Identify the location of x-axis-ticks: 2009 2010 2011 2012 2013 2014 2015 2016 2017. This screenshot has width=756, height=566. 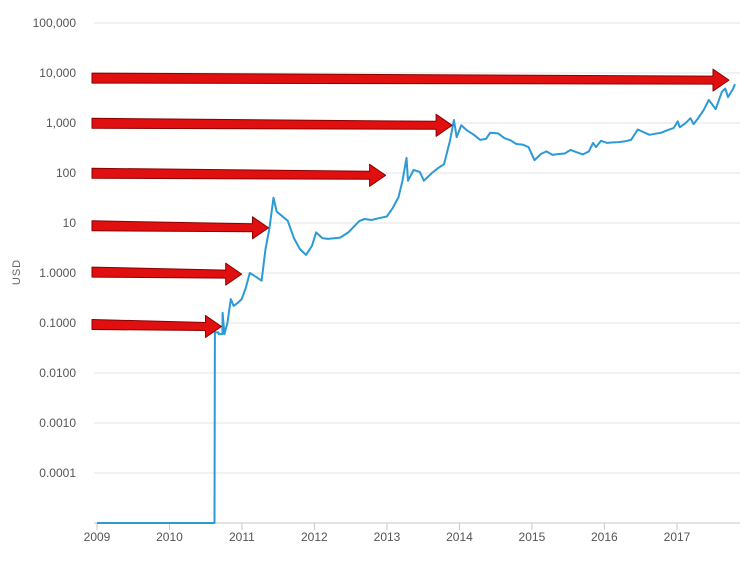
(387, 533).